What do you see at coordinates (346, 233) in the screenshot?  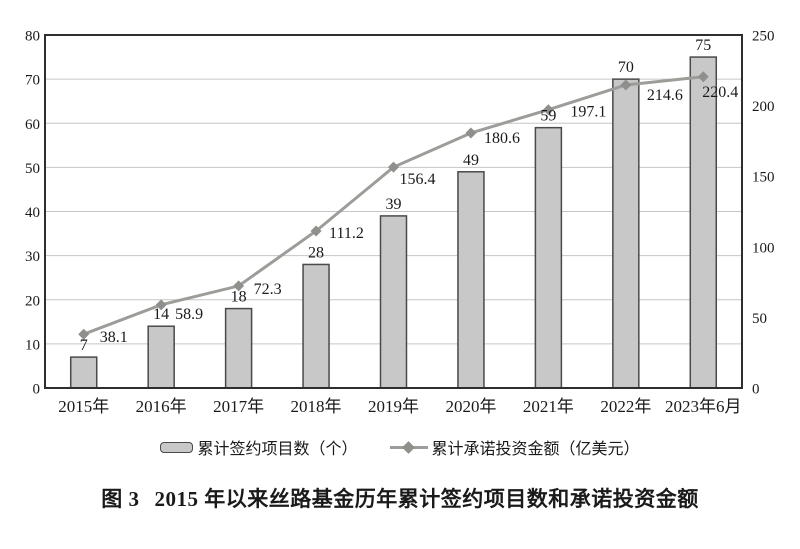 I see `line-value-label: 111.2` at bounding box center [346, 233].